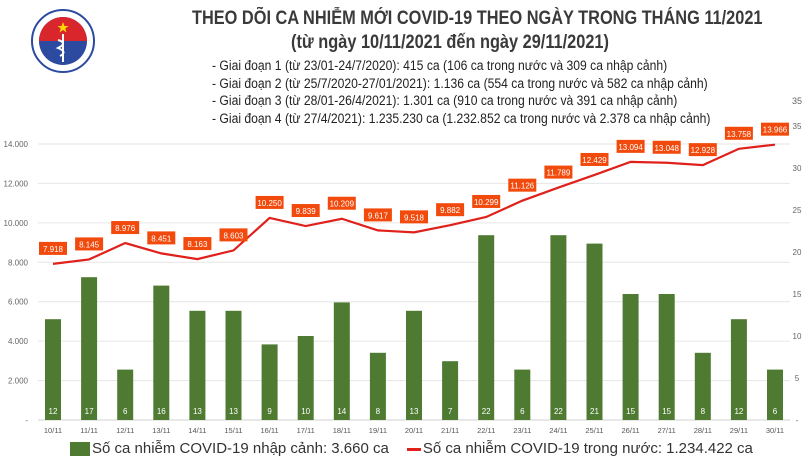  What do you see at coordinates (797, 126) in the screenshot?
I see `right-tick-label: 35` at bounding box center [797, 126].